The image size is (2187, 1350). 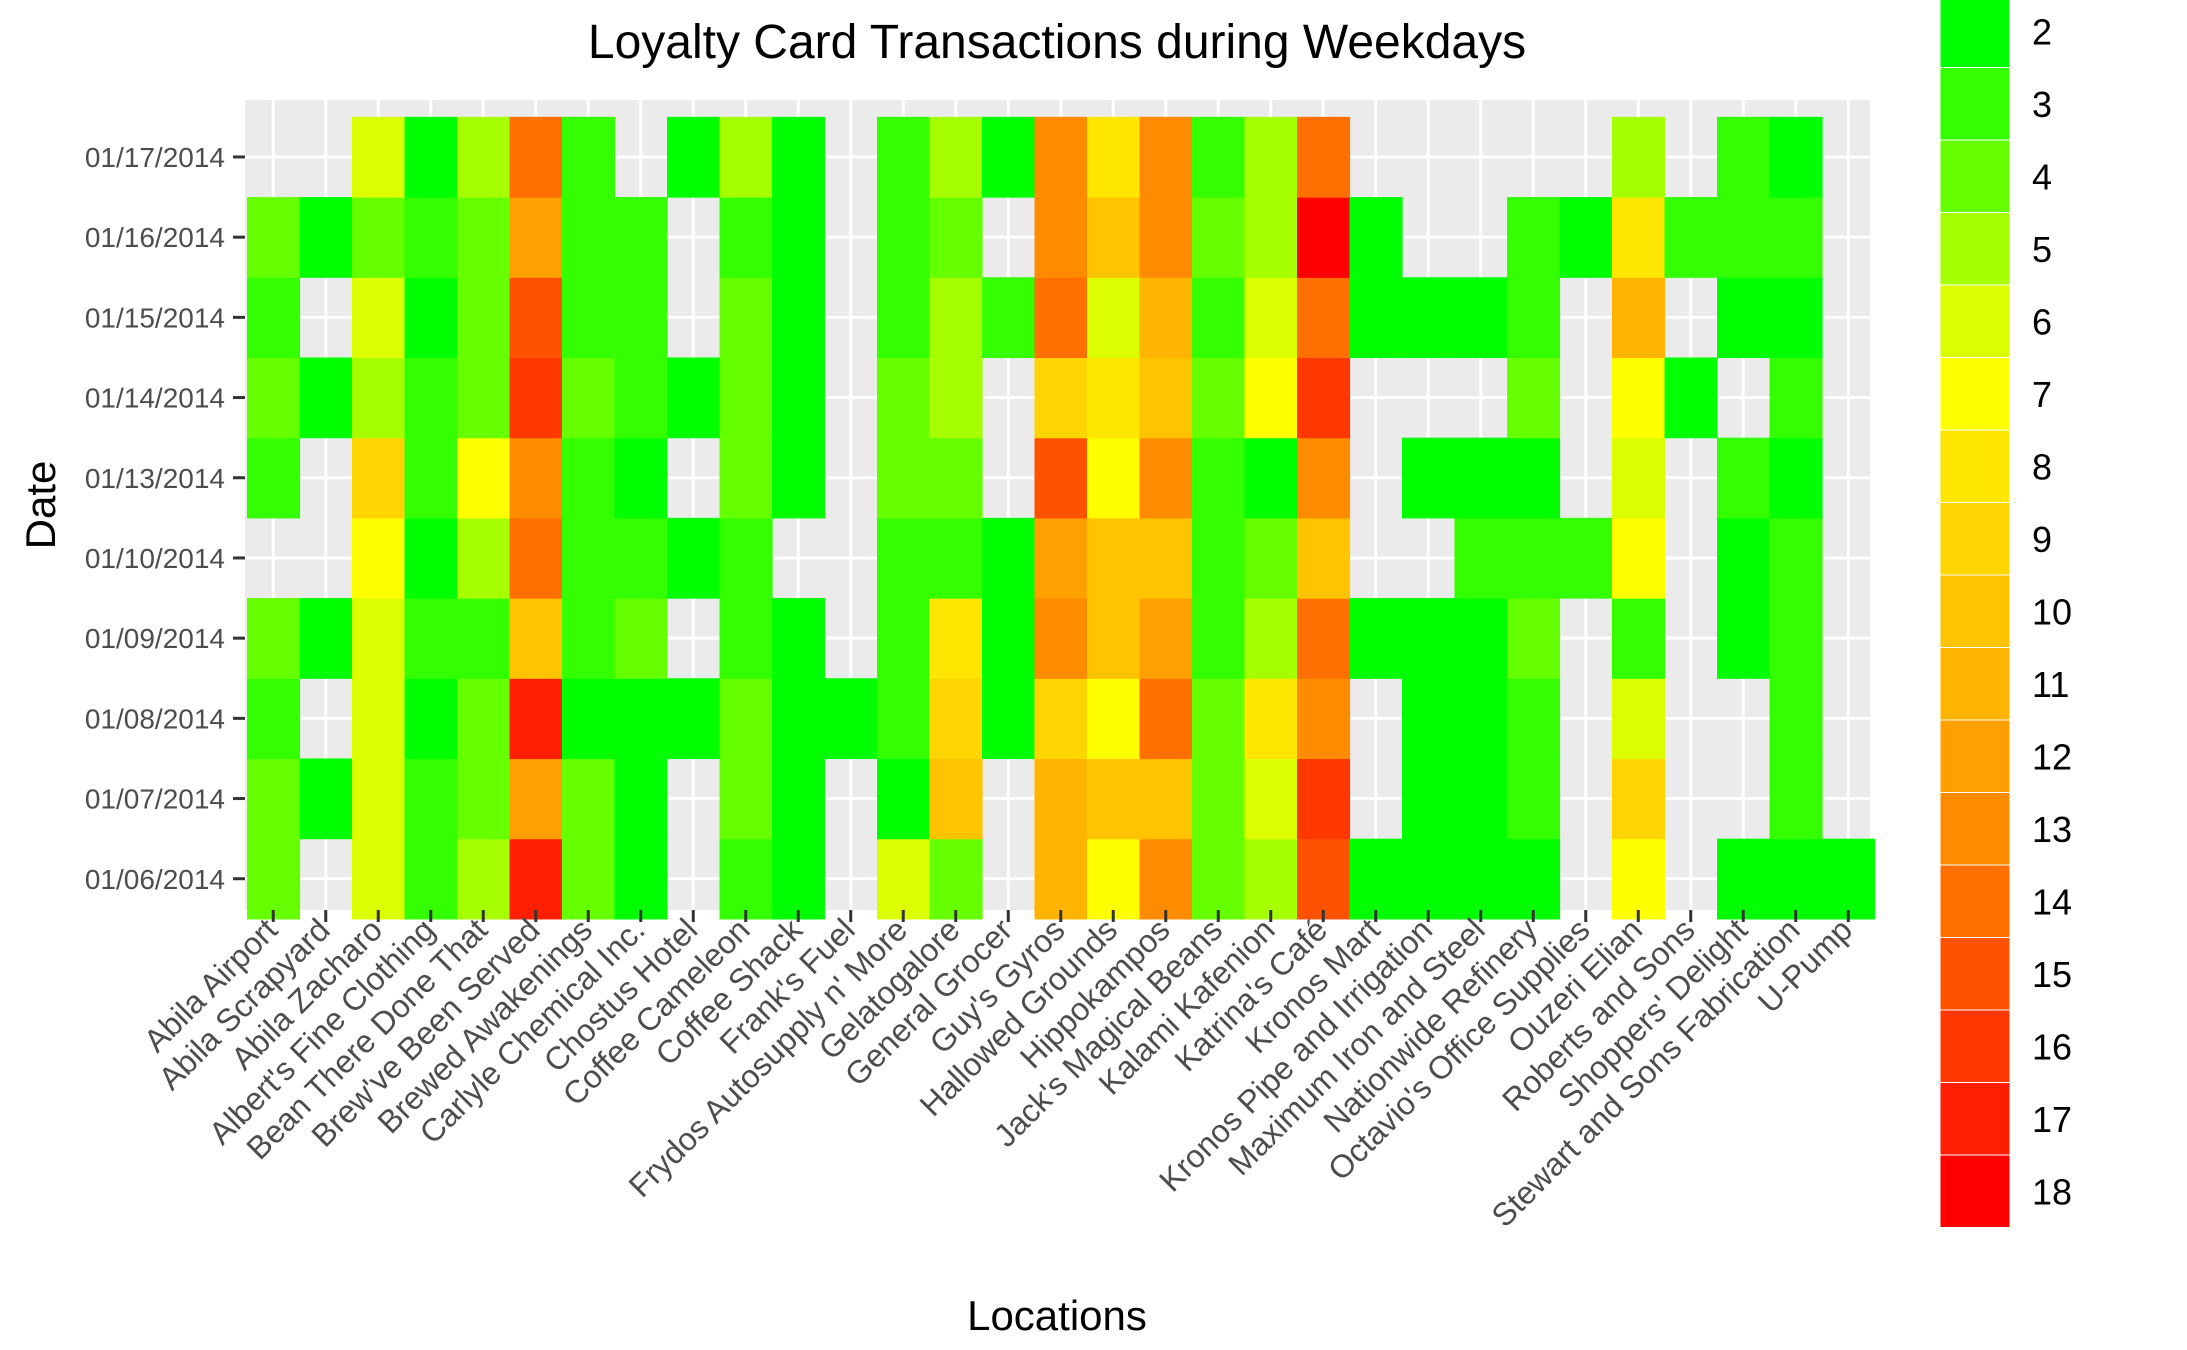 I want to click on legend-label: 15, so click(x=2052, y=974).